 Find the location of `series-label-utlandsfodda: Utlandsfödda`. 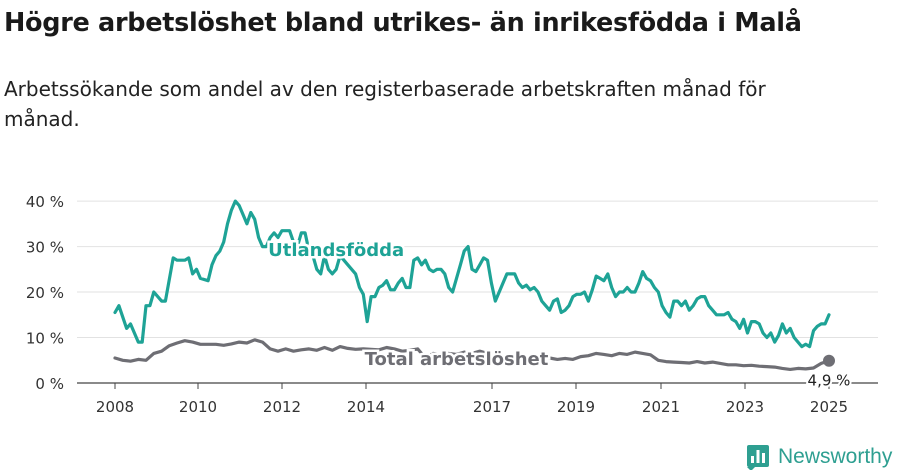

series-label-utlandsfodda: Utlandsfödda is located at coordinates (336, 250).